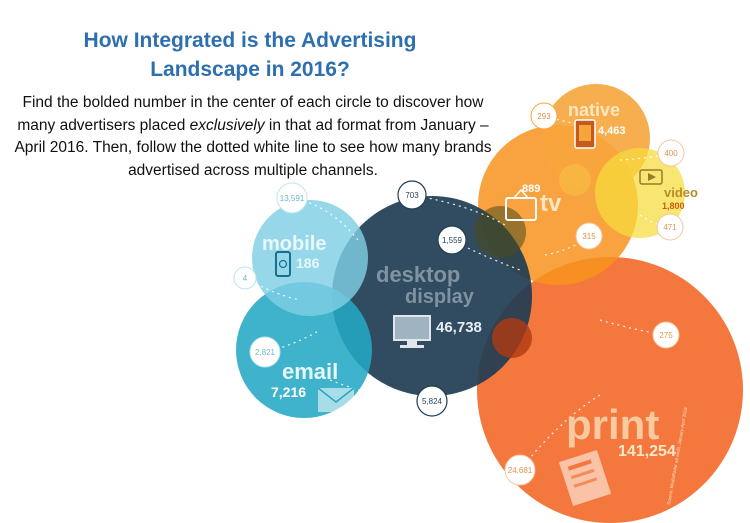  I want to click on tv-label: tv, so click(551, 203).